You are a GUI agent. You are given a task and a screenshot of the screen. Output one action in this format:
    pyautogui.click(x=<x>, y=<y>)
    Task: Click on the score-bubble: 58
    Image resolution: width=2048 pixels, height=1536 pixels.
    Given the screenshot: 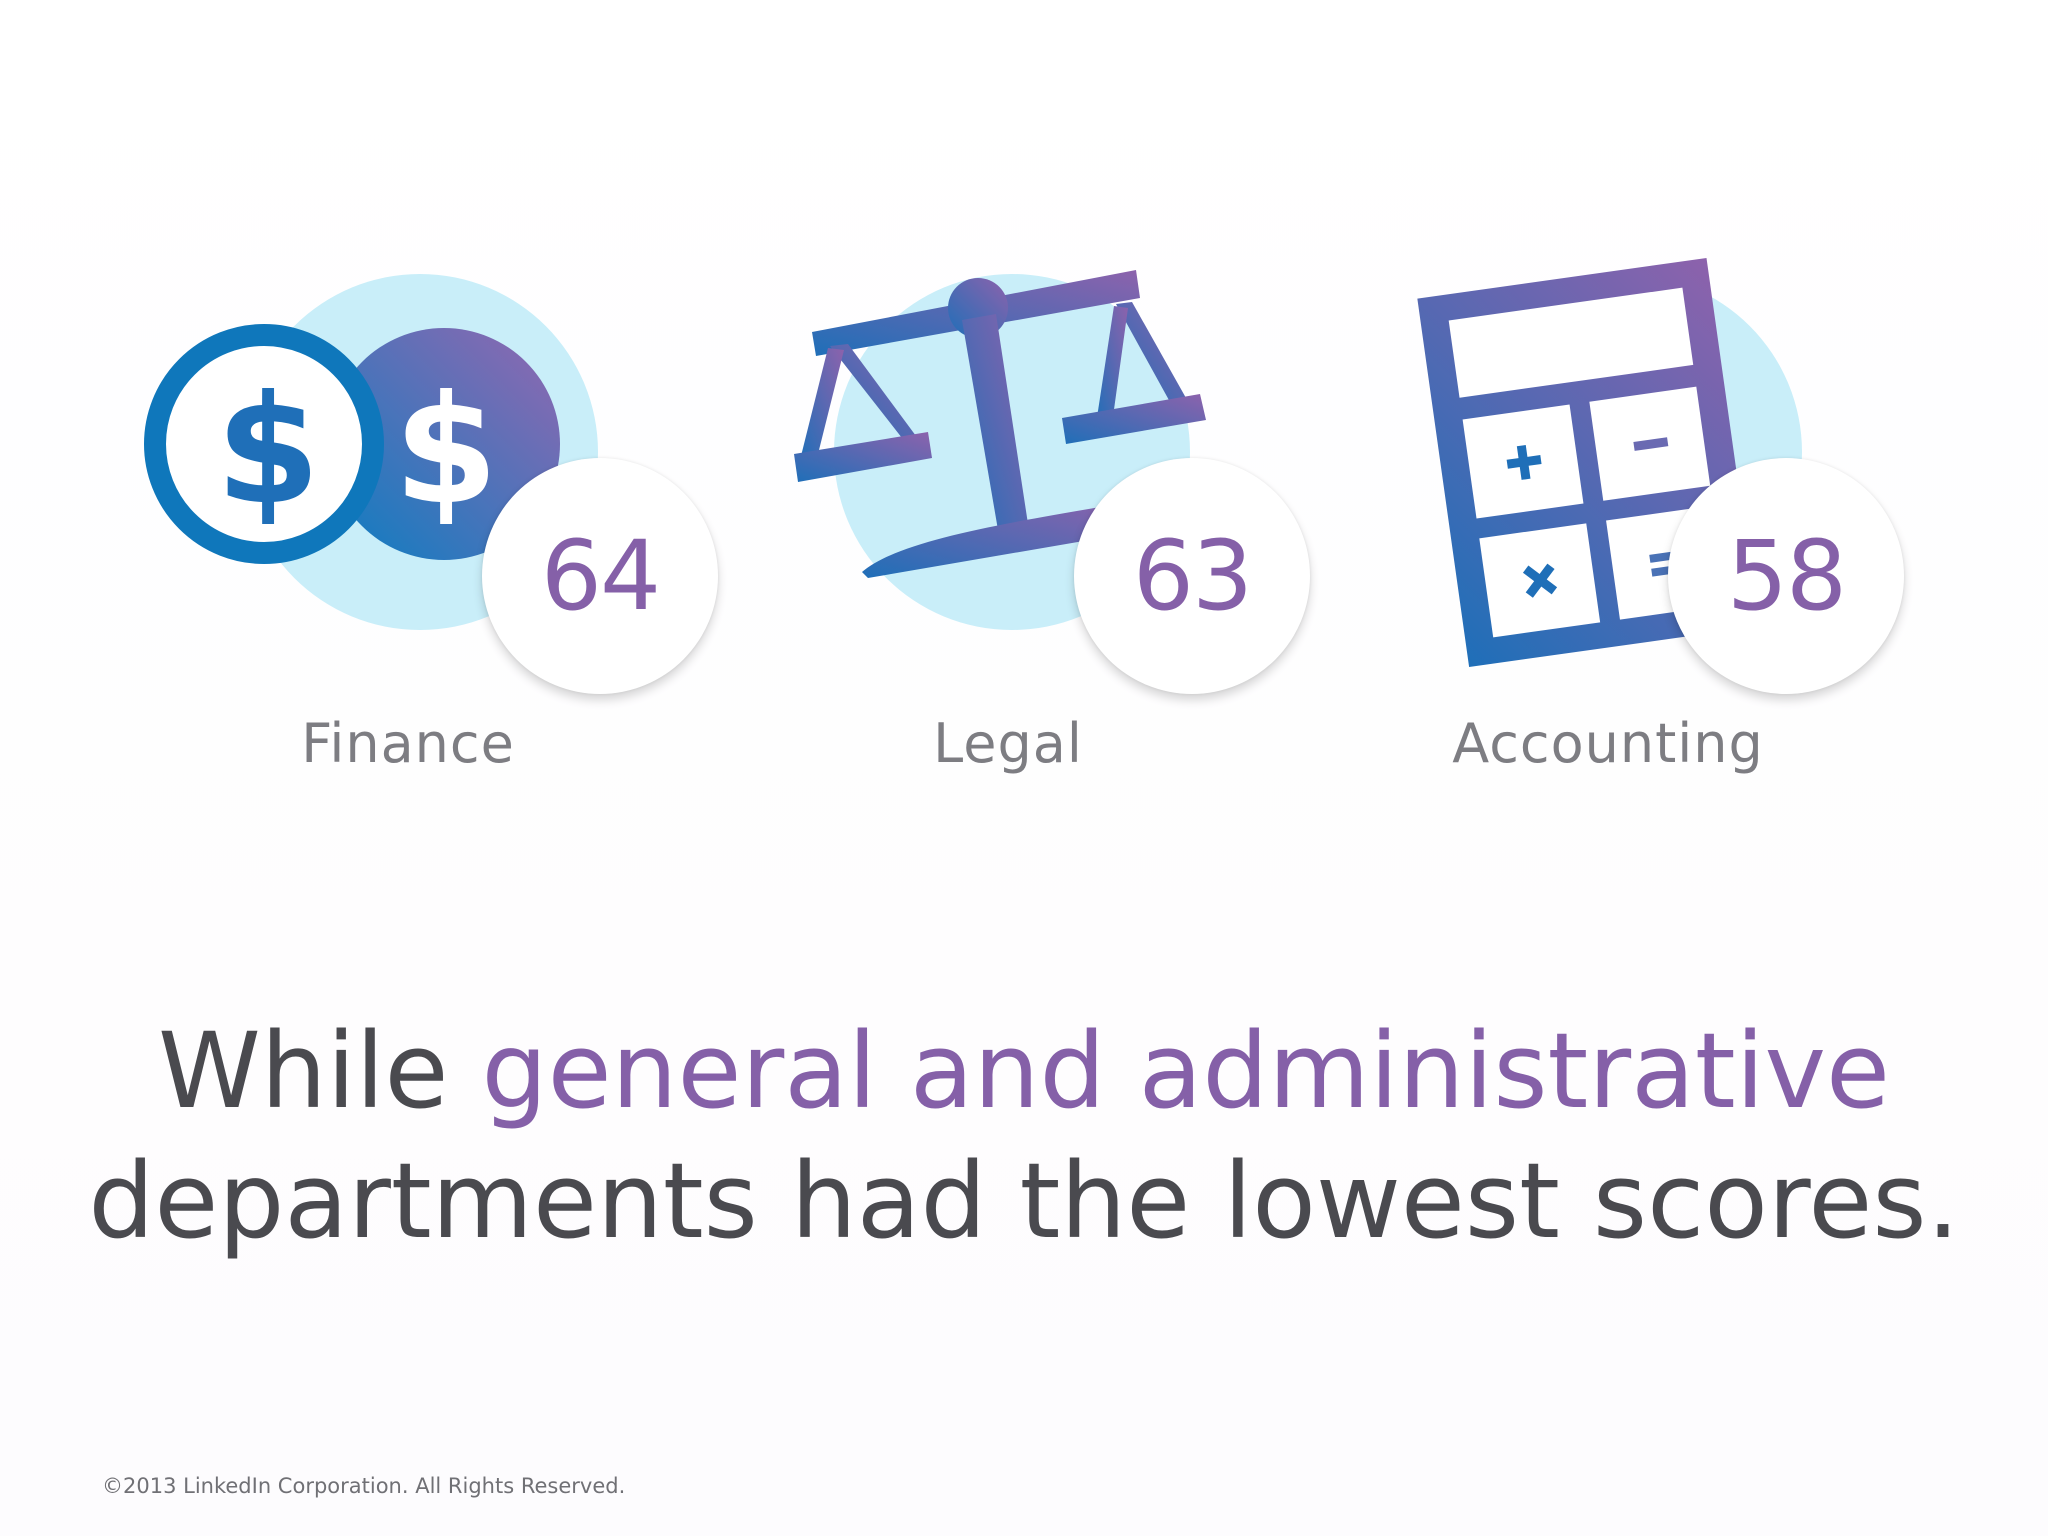 What is the action you would take?
    pyautogui.click(x=1786, y=576)
    